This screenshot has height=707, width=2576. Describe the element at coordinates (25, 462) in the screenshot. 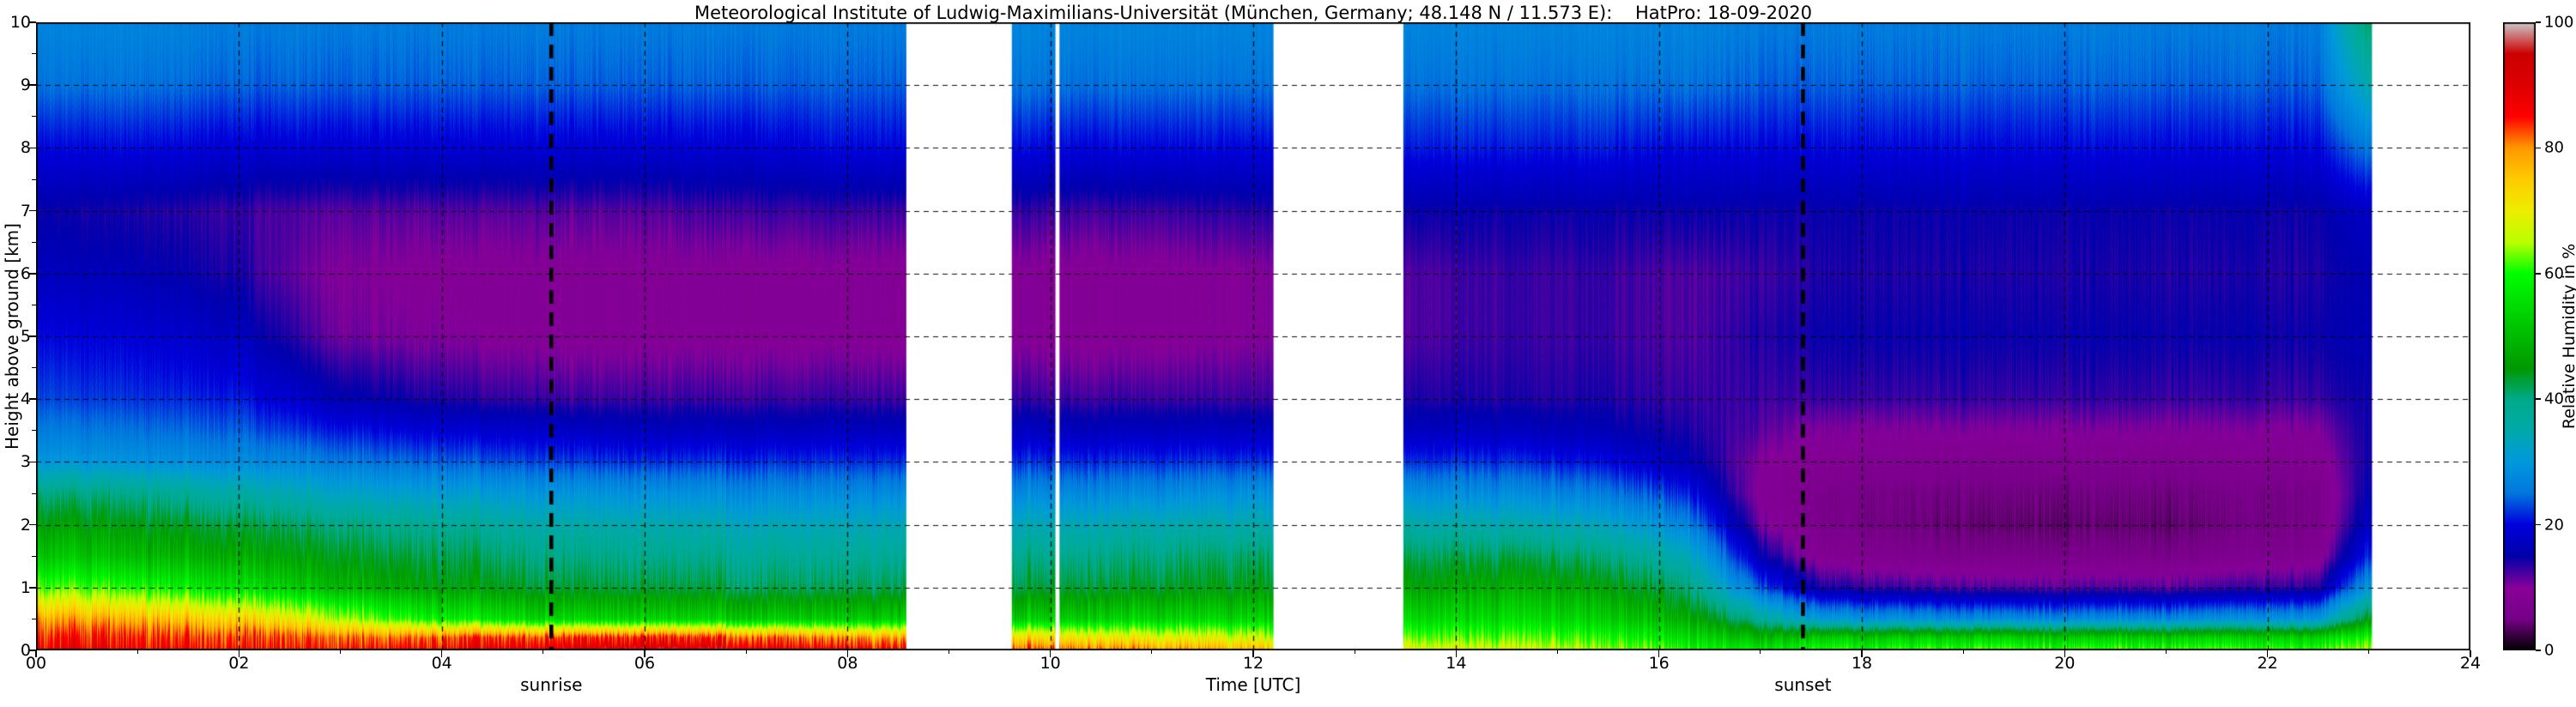

I see `y-tick-label: 3` at that location.